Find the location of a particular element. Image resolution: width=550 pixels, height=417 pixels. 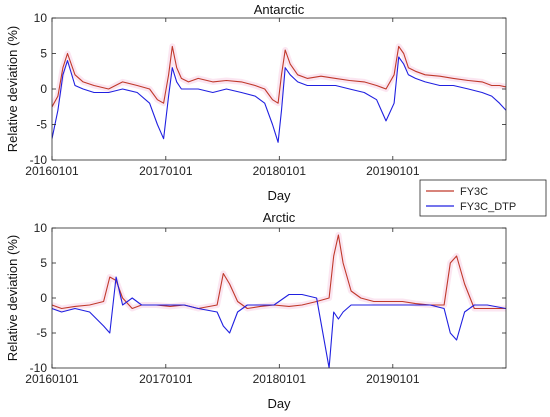

series-line-fy3c is located at coordinates (279, 76).